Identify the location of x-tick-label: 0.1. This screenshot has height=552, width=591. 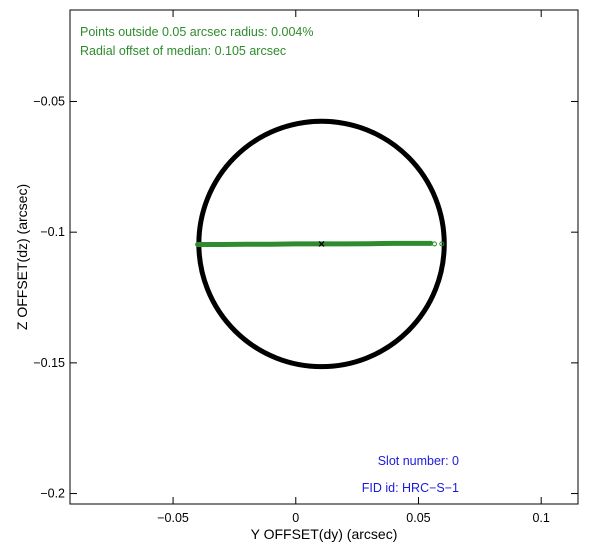
(540, 518).